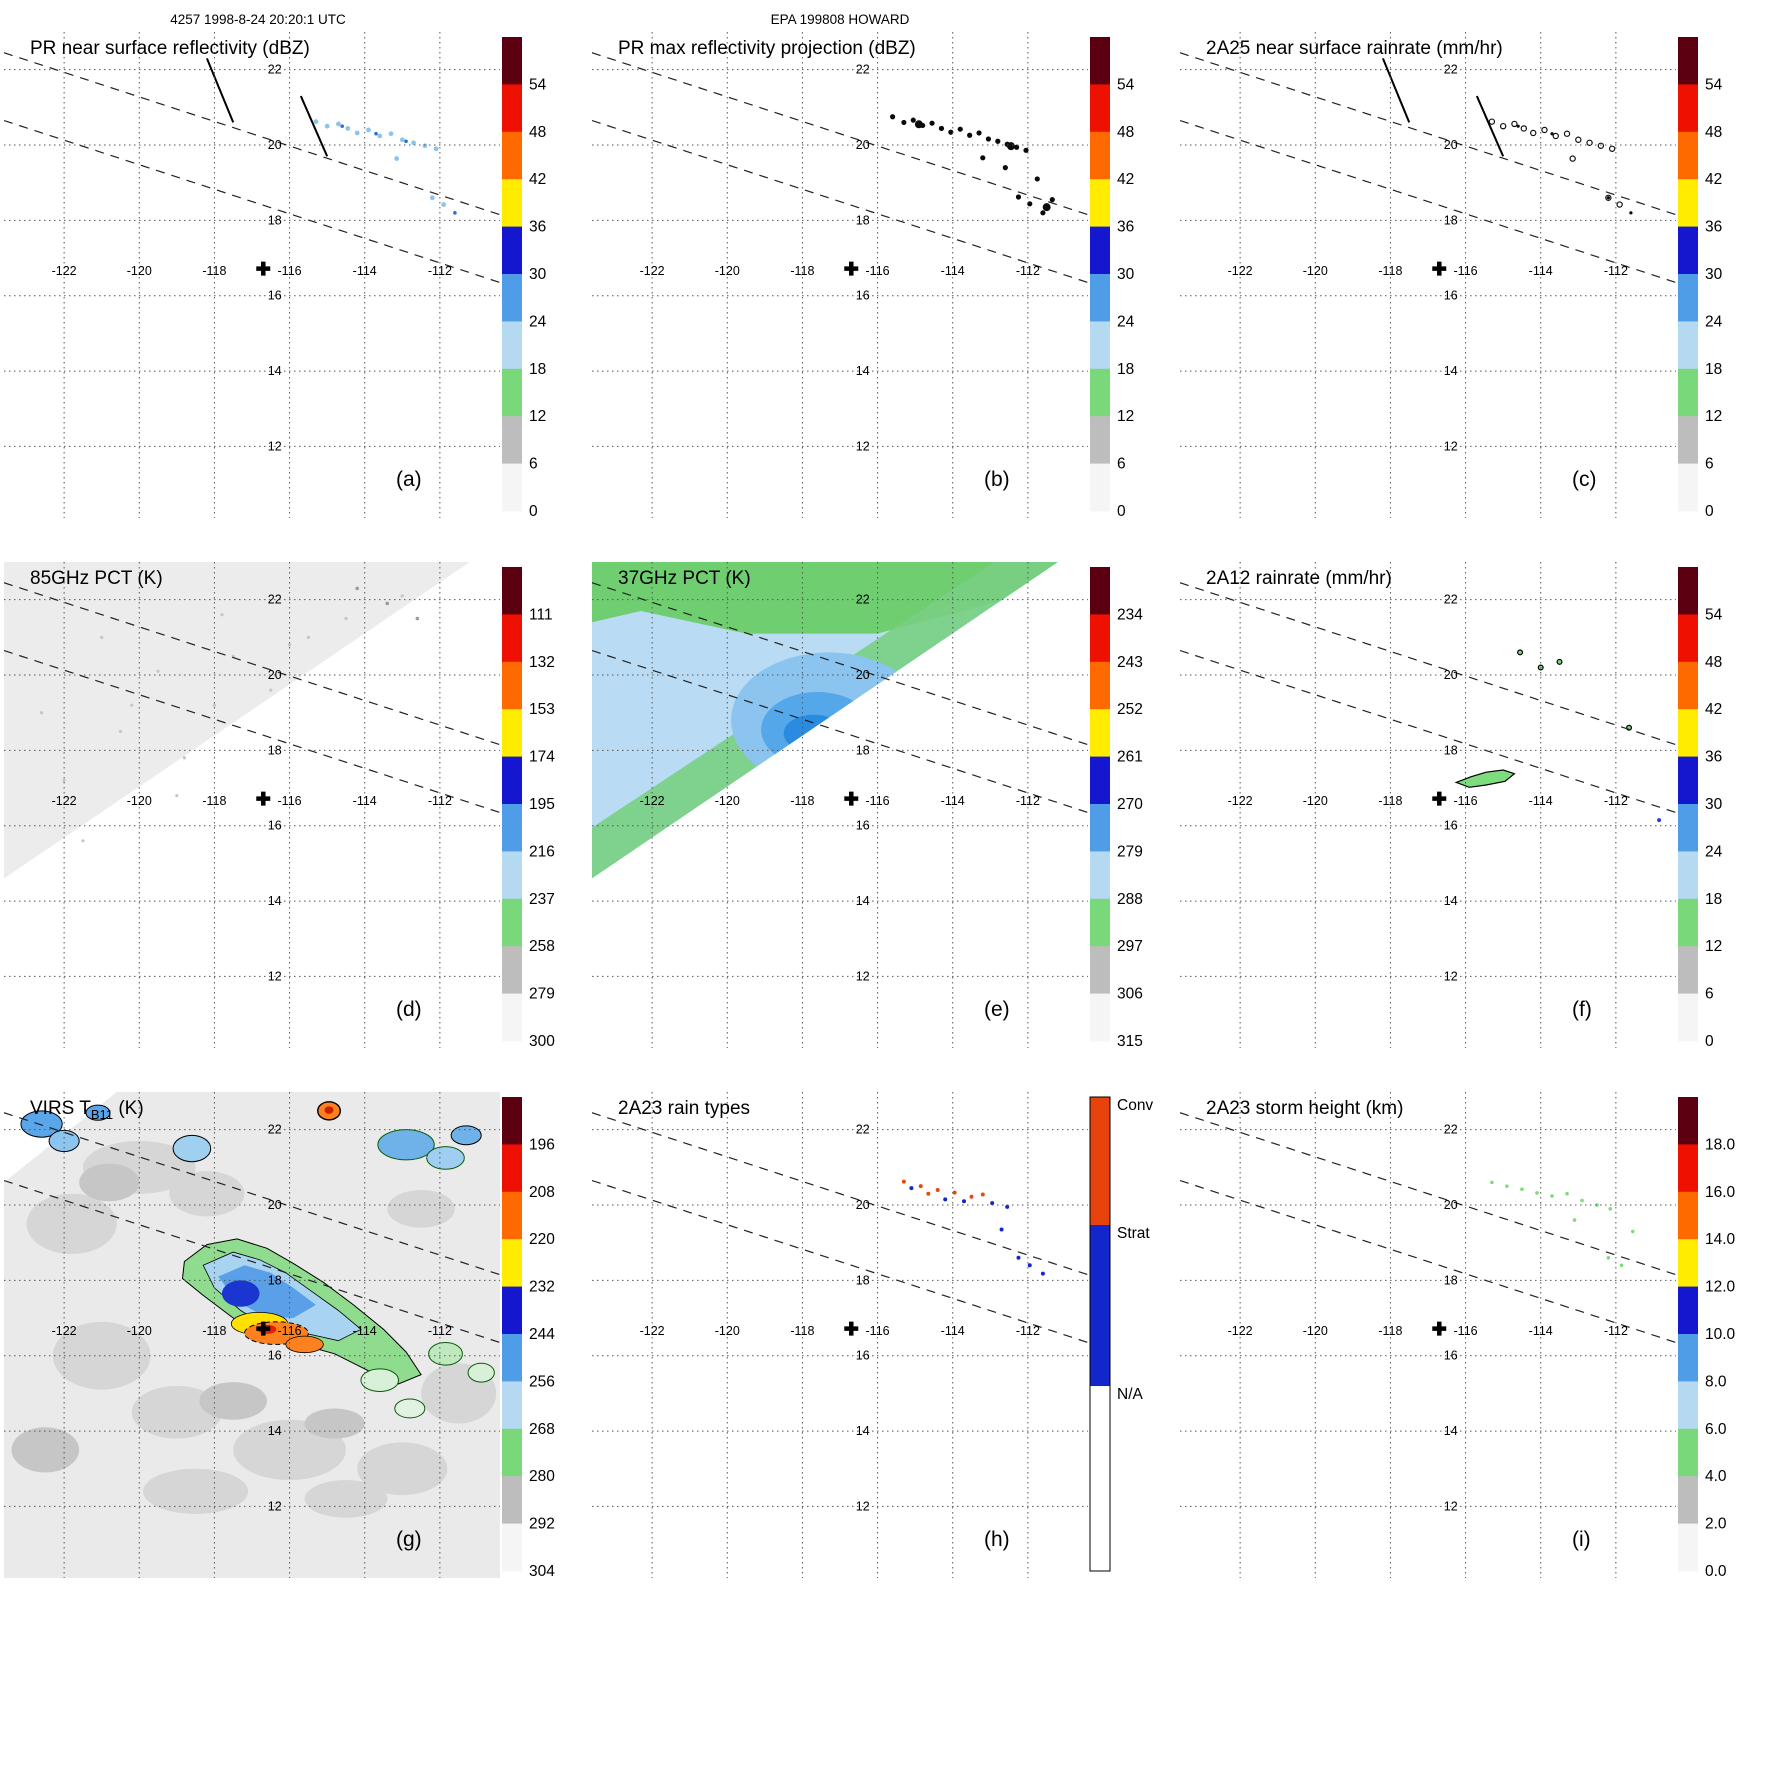 This screenshot has width=1771, height=1771. Describe the element at coordinates (96, 578) in the screenshot. I see `panel-title: 85GHz PCT (K)` at that location.